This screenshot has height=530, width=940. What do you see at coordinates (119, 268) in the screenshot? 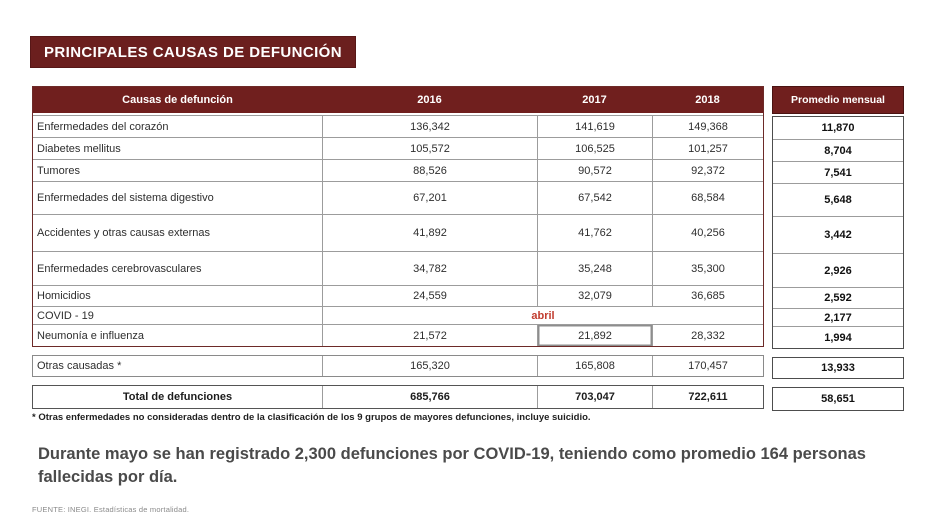
I see `cause-label: Enfermedades cerebrovasculares` at bounding box center [119, 268].